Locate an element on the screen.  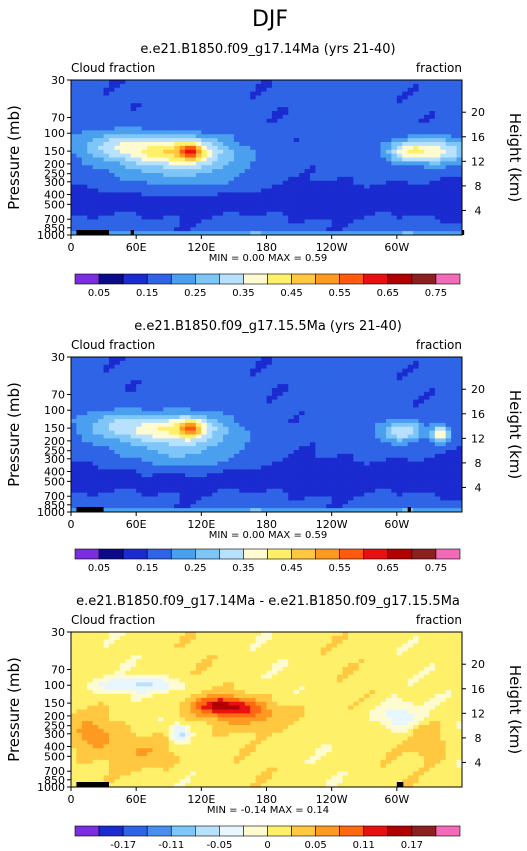
y-tick-label: 70 is located at coordinates (58, 117).